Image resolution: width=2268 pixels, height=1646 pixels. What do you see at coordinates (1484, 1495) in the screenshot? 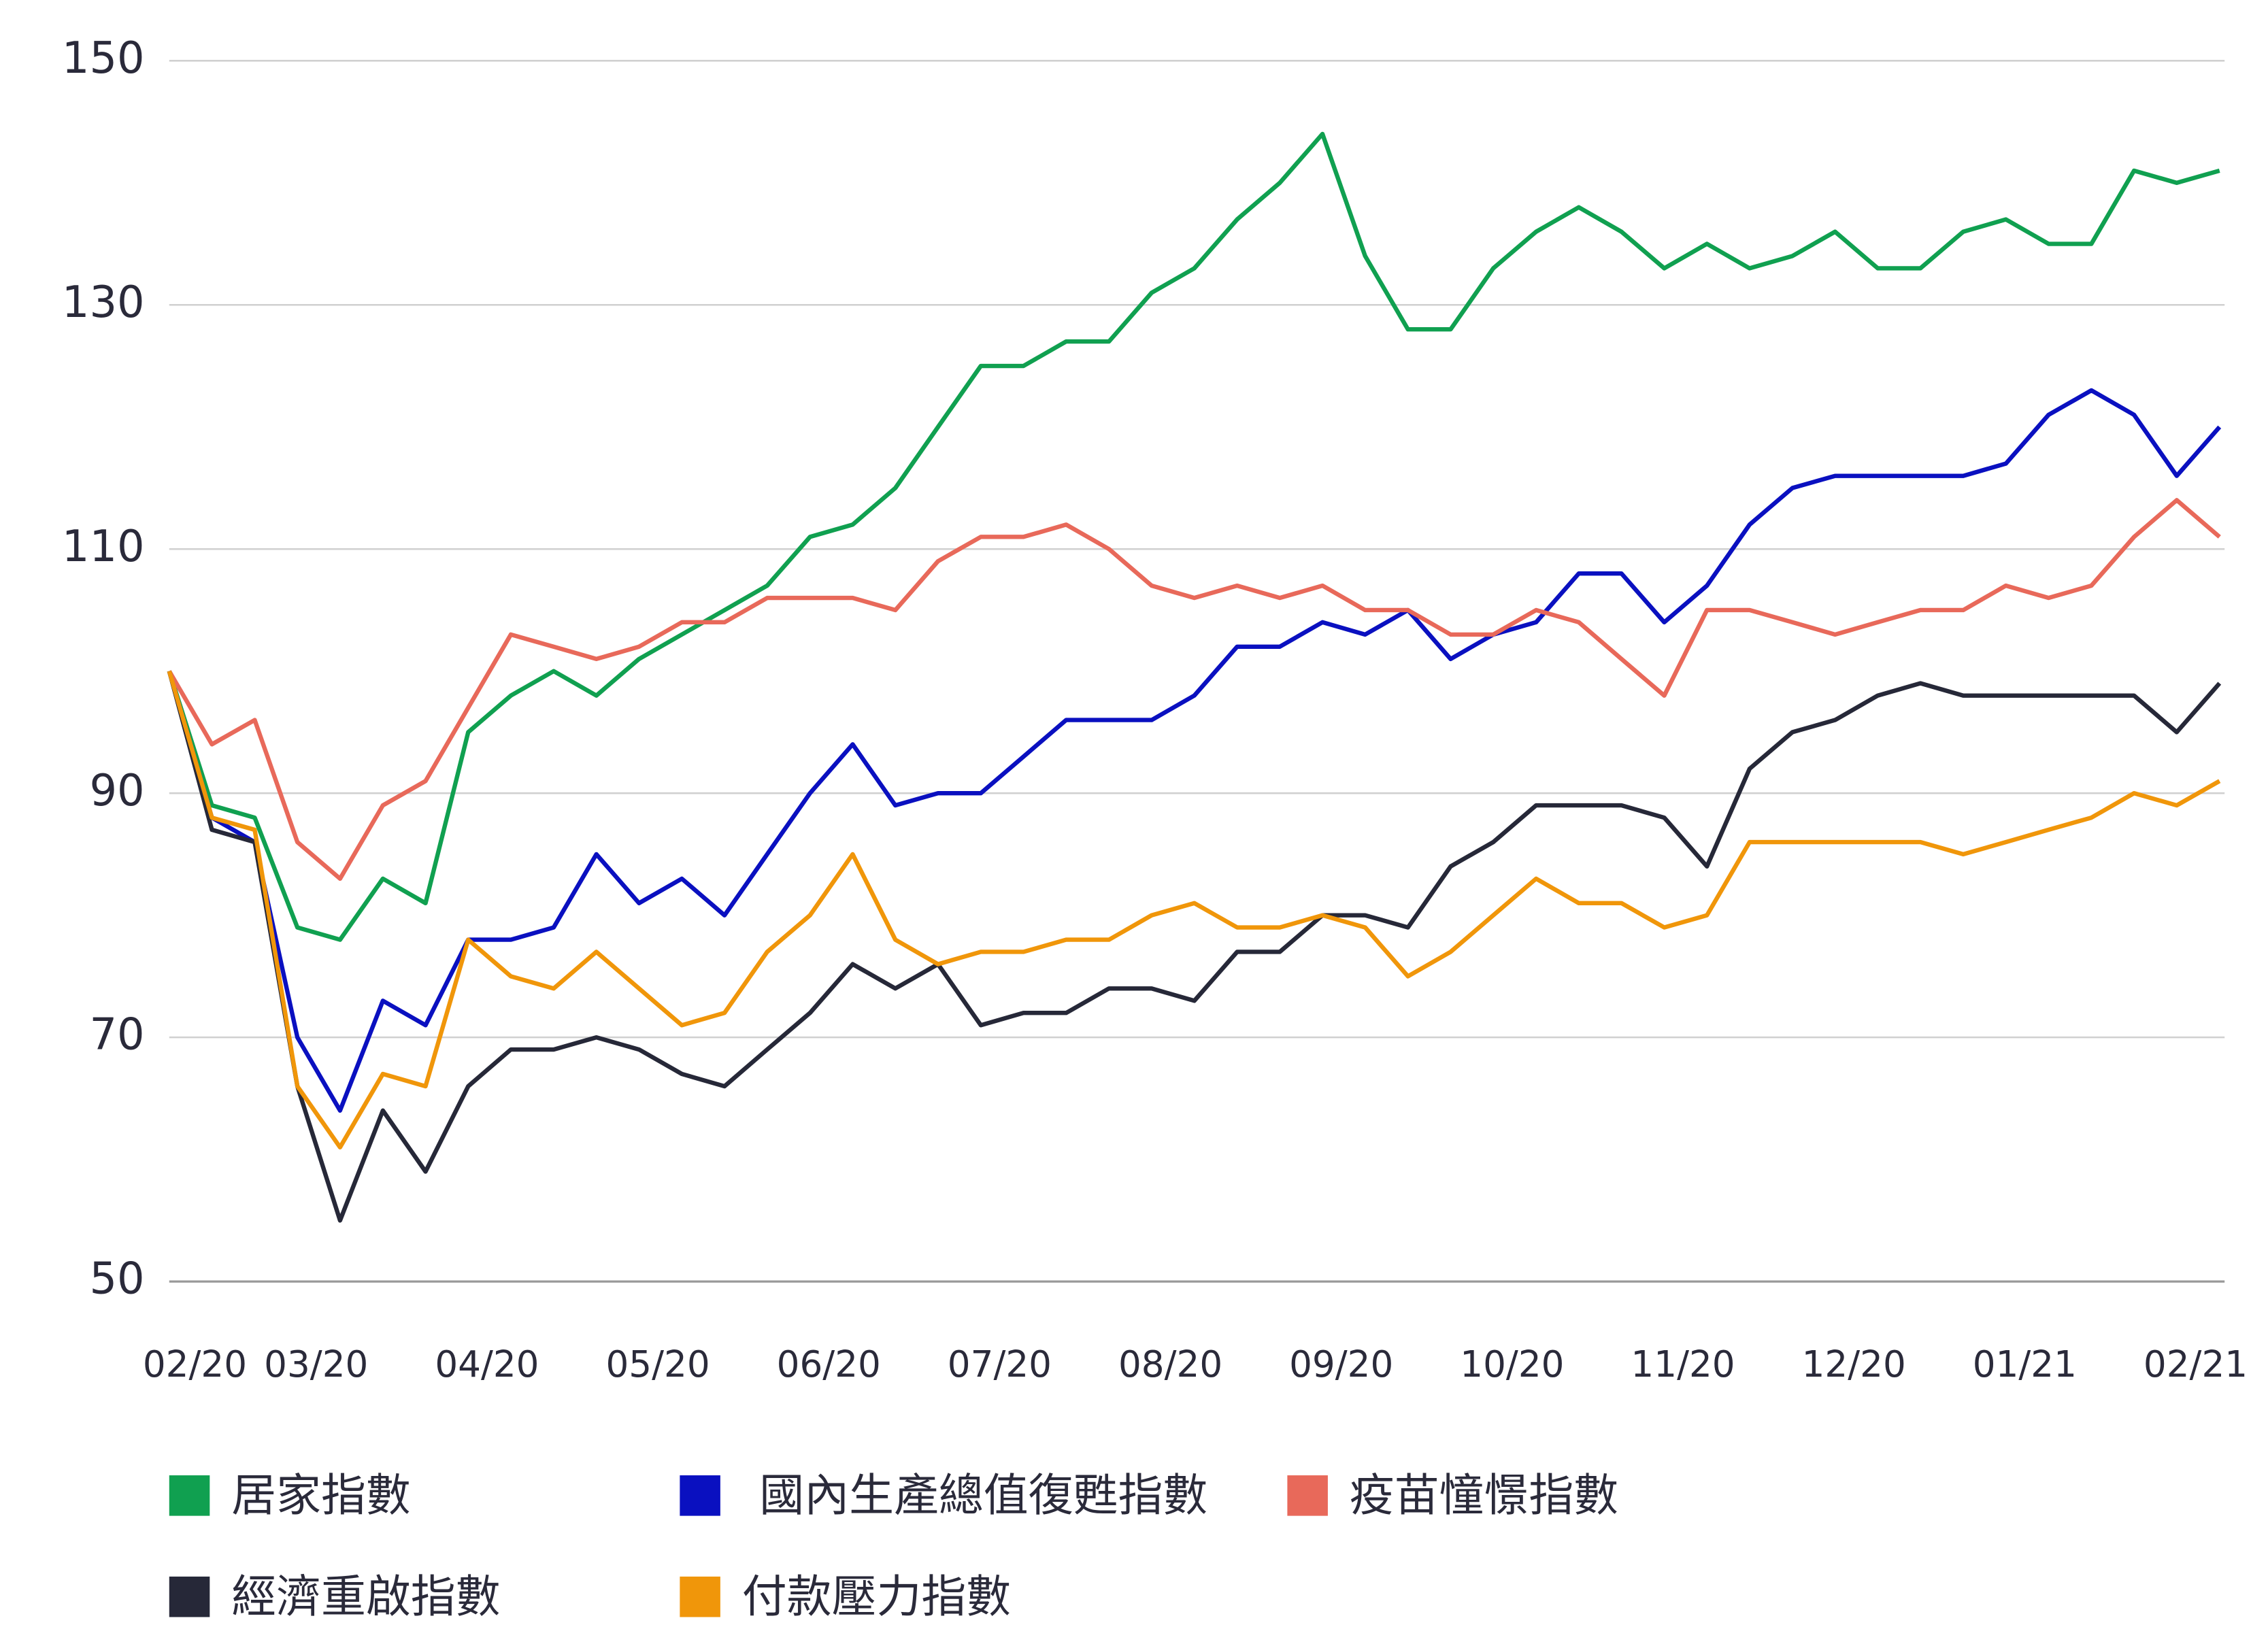
I see `legend-label: 疫苗憧憬指數` at bounding box center [1484, 1495].